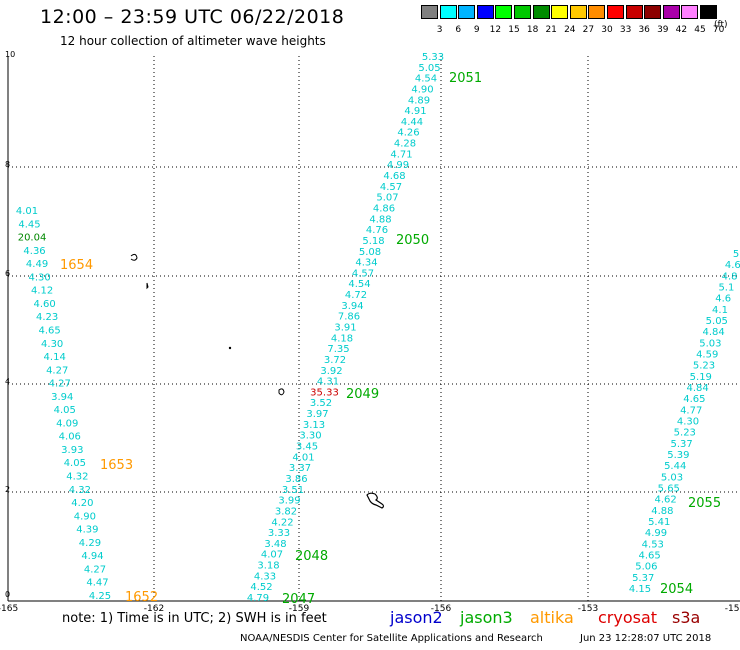 The image size is (740, 650). What do you see at coordinates (366, 263) in the screenshot?
I see `wave-height-value: 4.34` at bounding box center [366, 263].